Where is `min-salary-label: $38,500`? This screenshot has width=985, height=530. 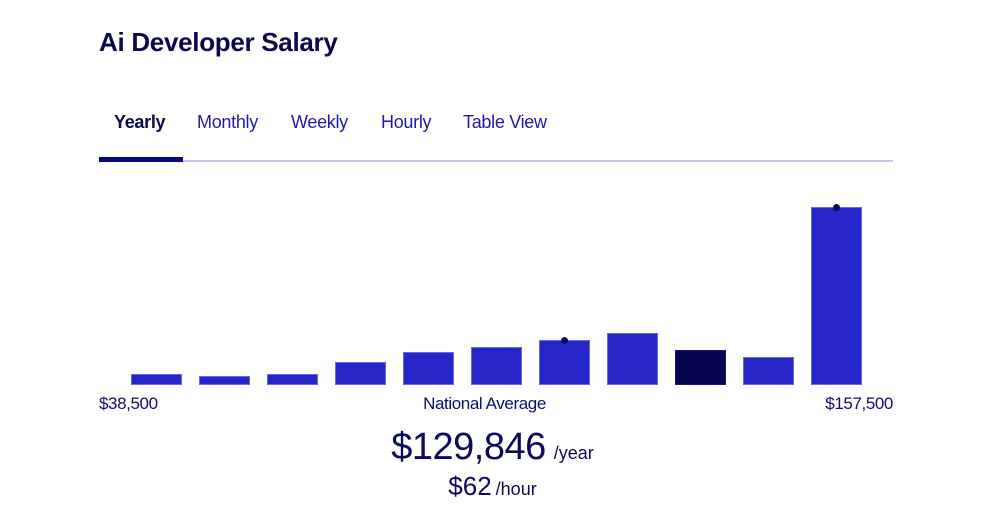 min-salary-label: $38,500 is located at coordinates (128, 403).